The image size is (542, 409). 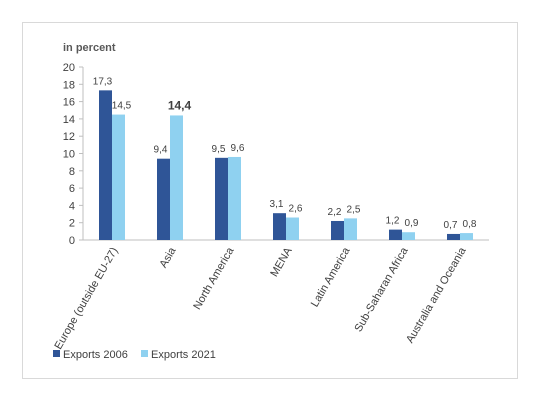 What do you see at coordinates (89, 48) in the screenshot?
I see `y-axis-unit-label: in percent` at bounding box center [89, 48].